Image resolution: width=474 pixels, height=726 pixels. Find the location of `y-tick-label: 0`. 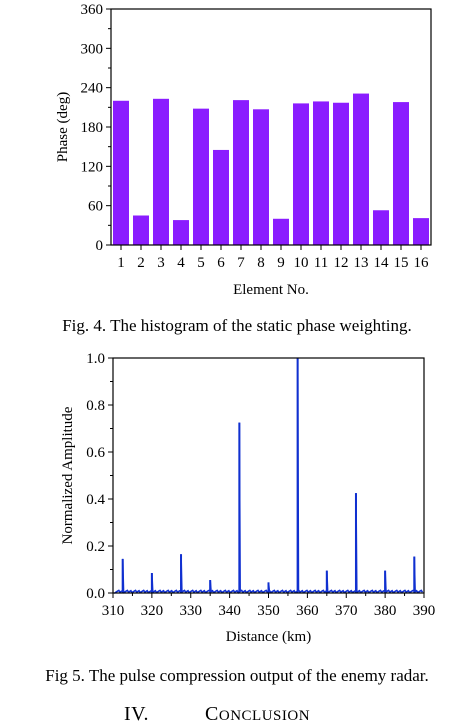

y-tick-label: 0 is located at coordinates (100, 246).